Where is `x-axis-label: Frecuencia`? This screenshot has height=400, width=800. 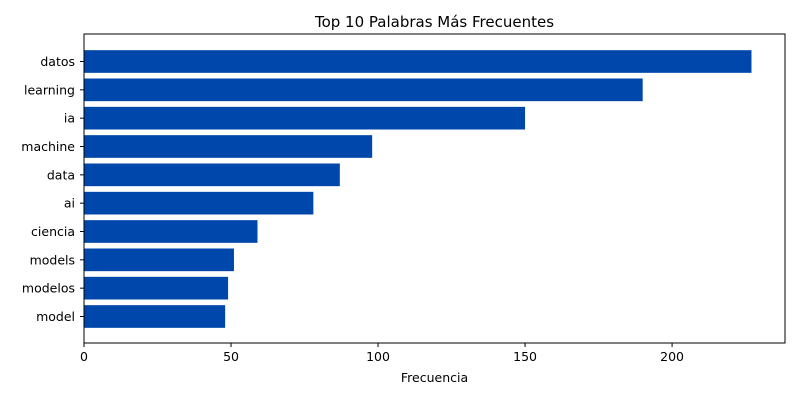
x-axis-label: Frecuencia is located at coordinates (434, 377).